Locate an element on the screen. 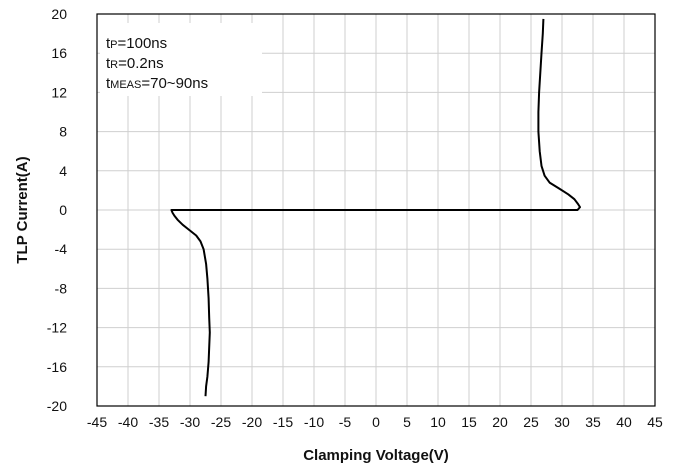 Image resolution: width=683 pixels, height=470 pixels. x-tick-label: 40 is located at coordinates (624, 422).